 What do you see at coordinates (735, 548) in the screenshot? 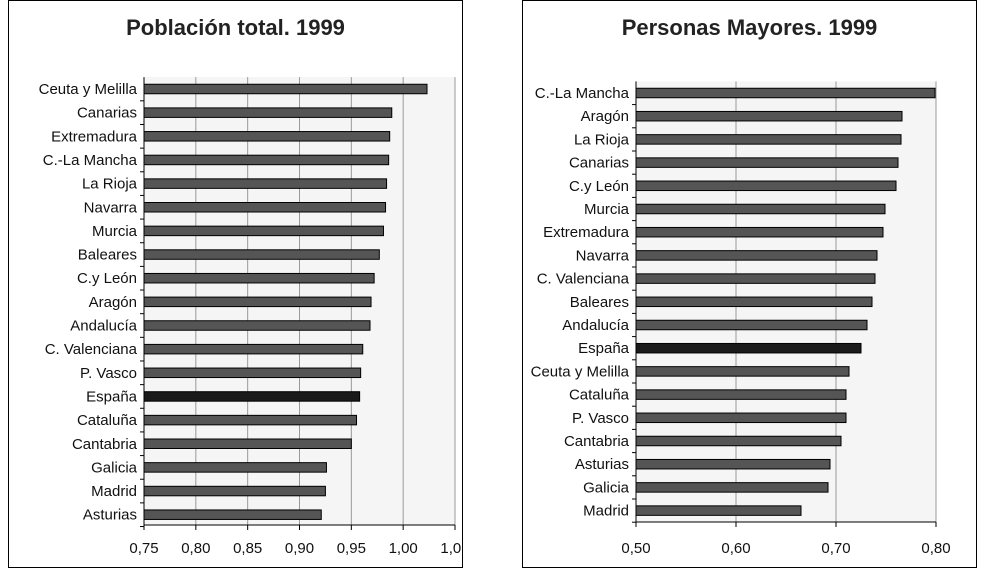
I see `x-tick-label: 0,60` at bounding box center [735, 548].